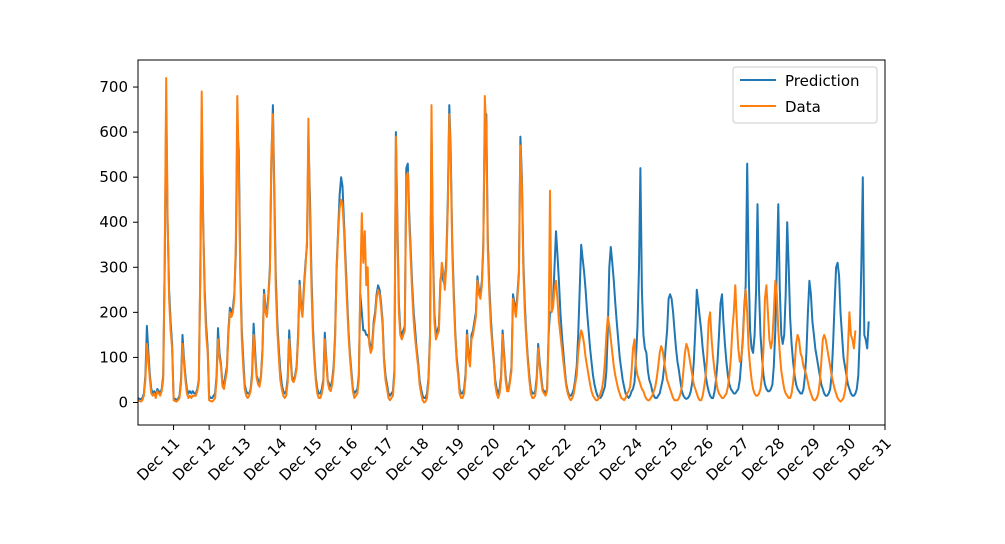  Describe the element at coordinates (113, 177) in the screenshot. I see `y-tick-label: 500` at that location.